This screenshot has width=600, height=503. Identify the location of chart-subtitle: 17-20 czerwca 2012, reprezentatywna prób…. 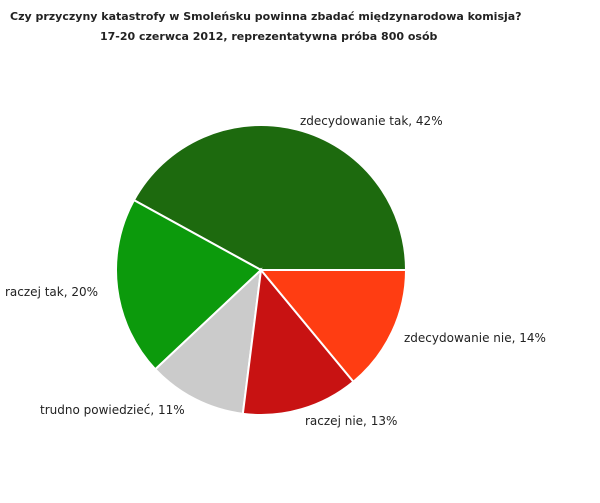
(269, 36).